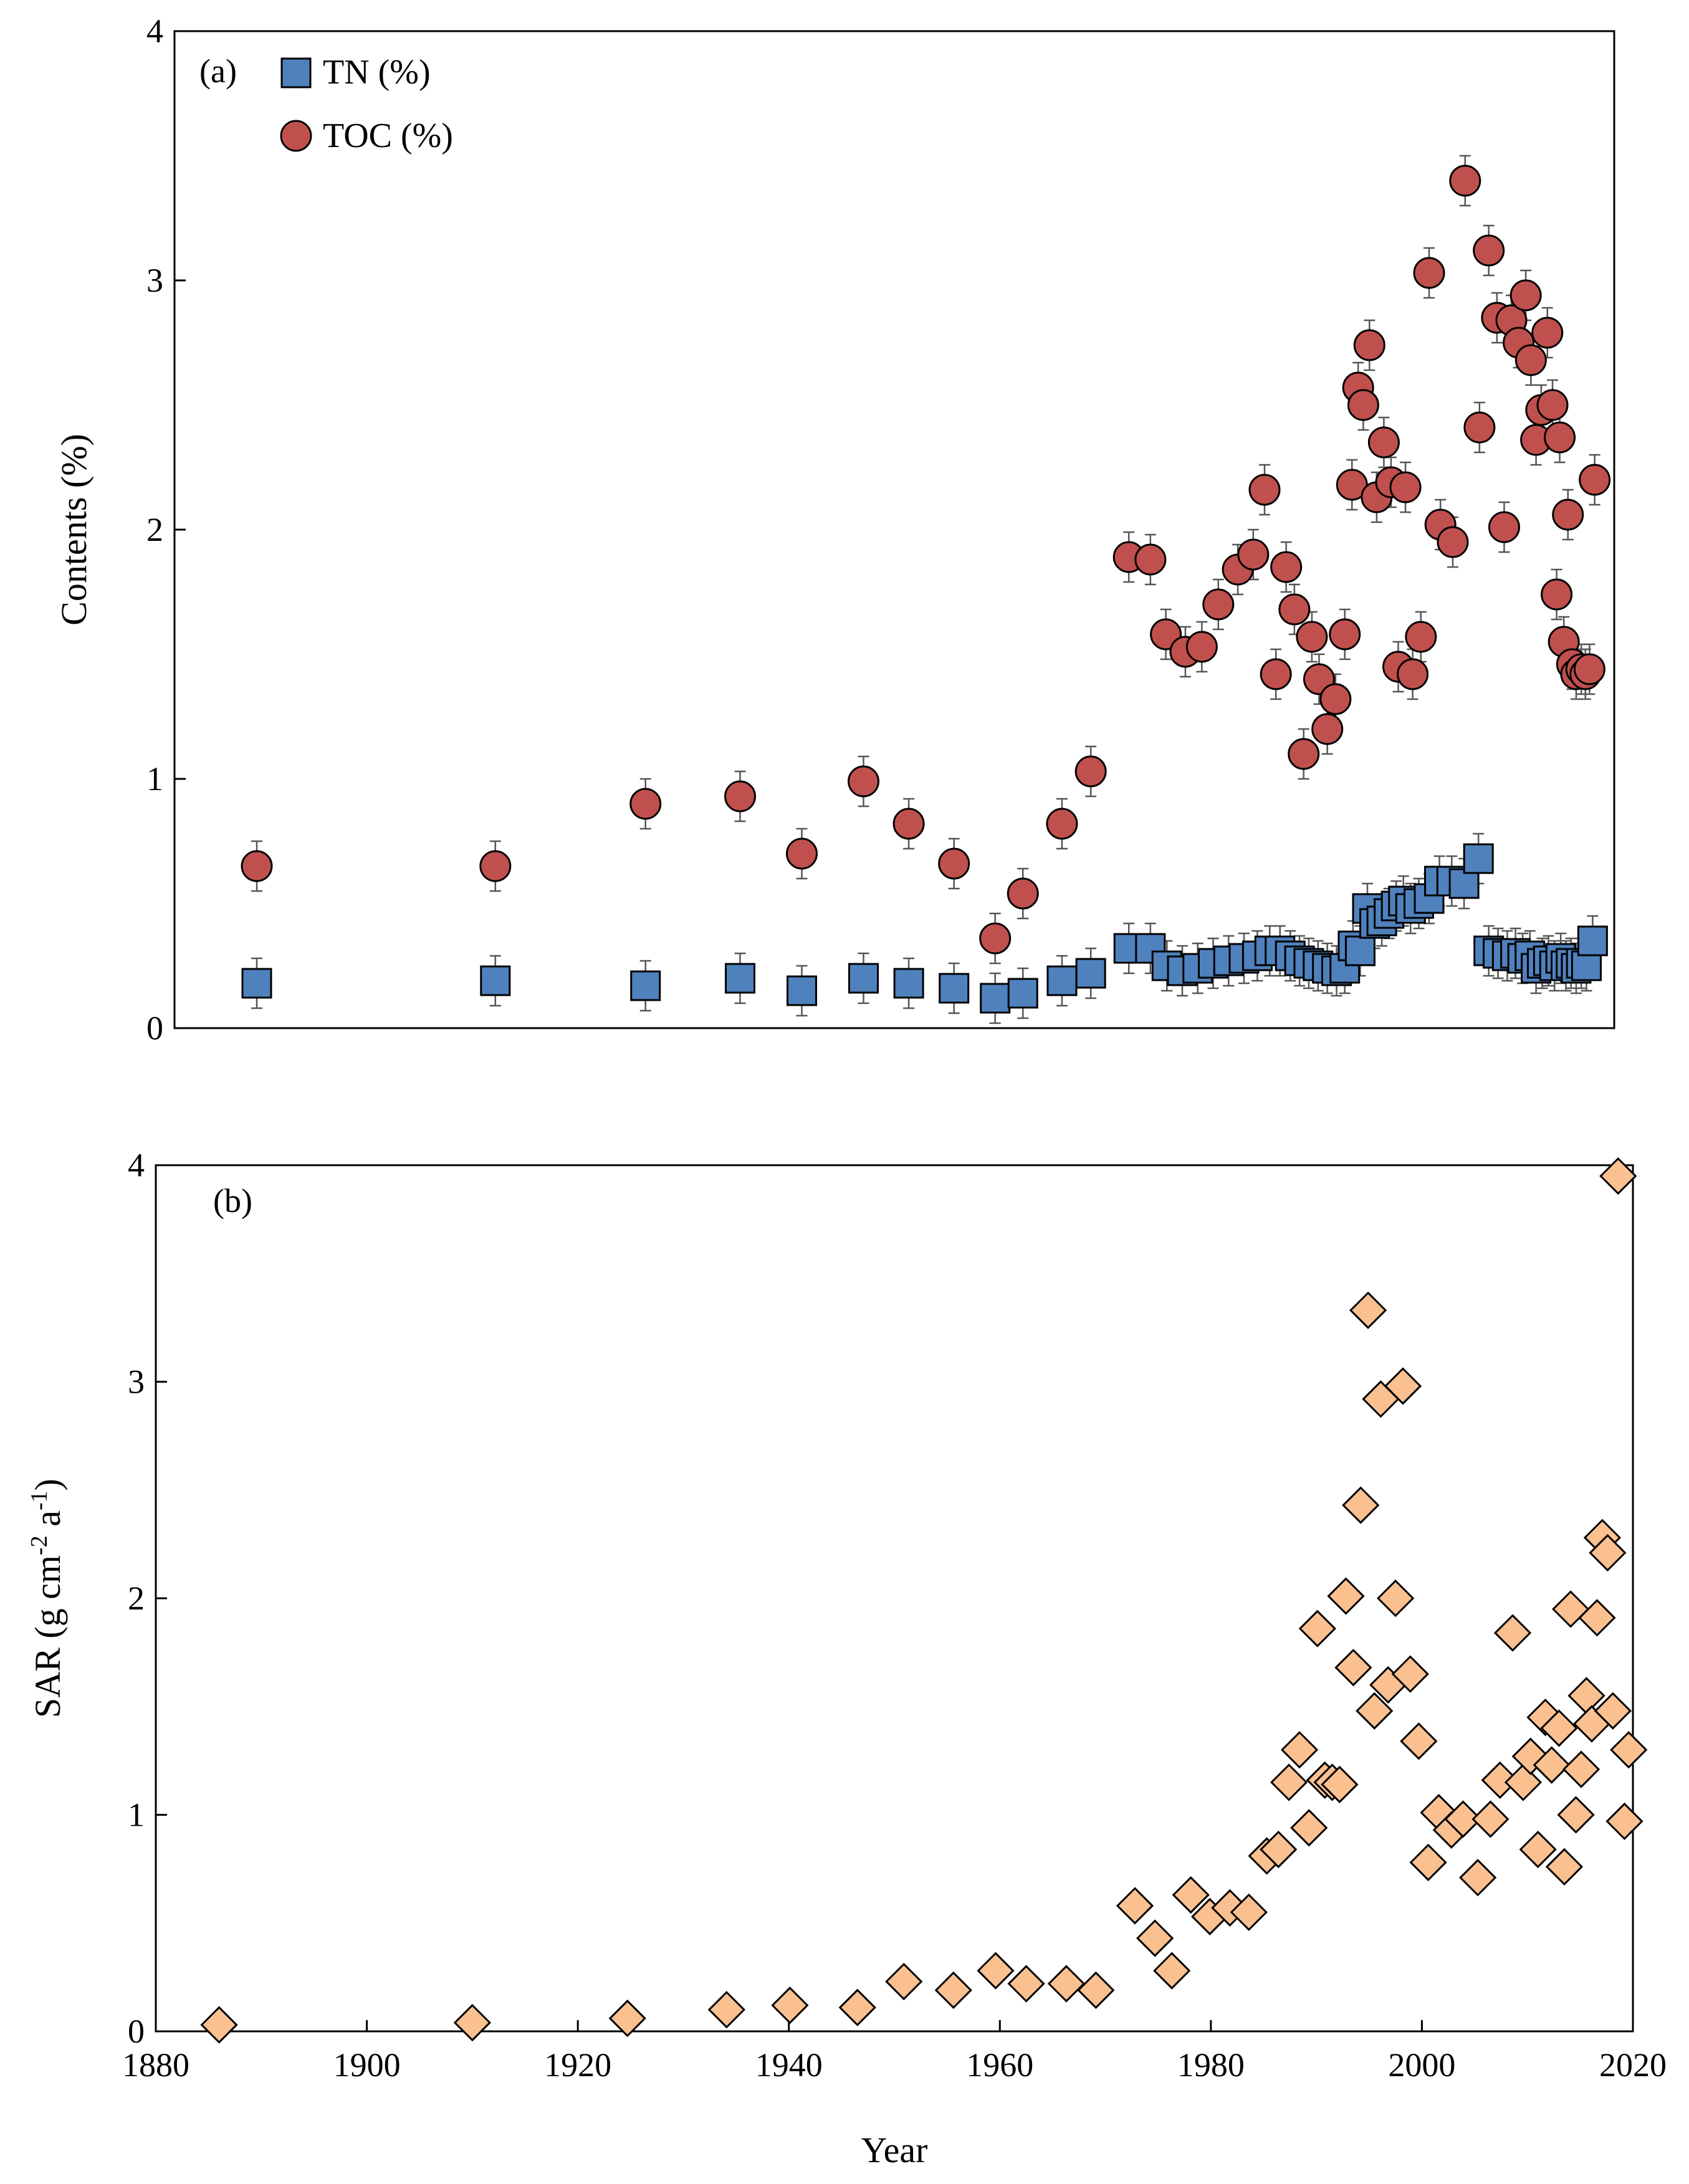 The width and height of the screenshot is (1689, 2184). I want to click on panel-label-b: (b), so click(232, 1200).